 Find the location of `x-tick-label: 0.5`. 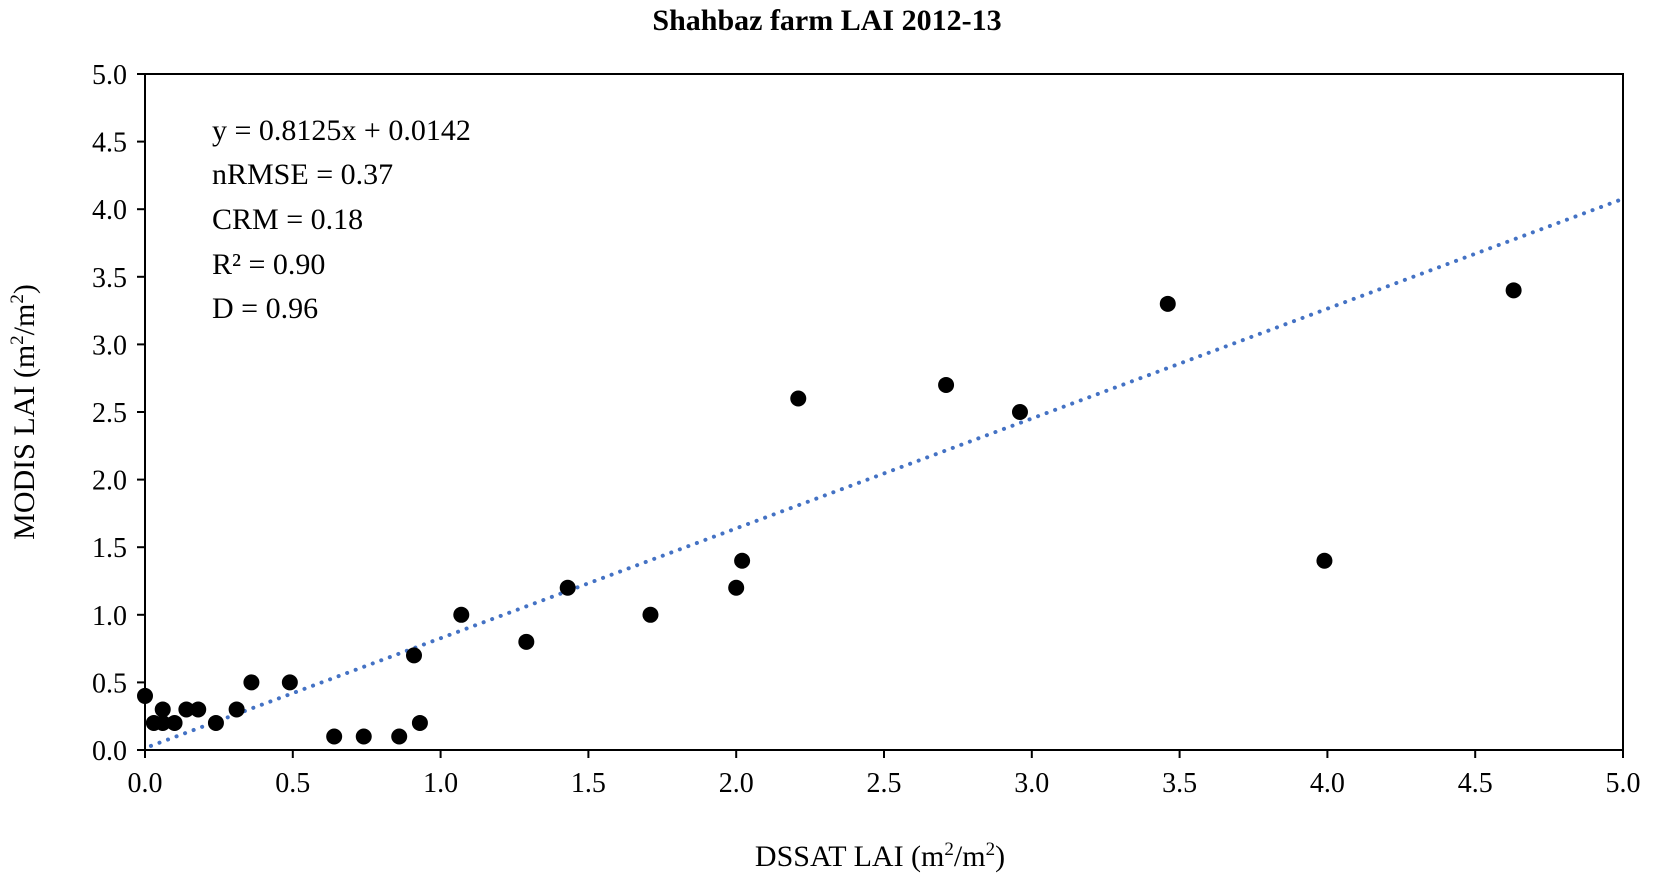

x-tick-label: 0.5 is located at coordinates (292, 783).